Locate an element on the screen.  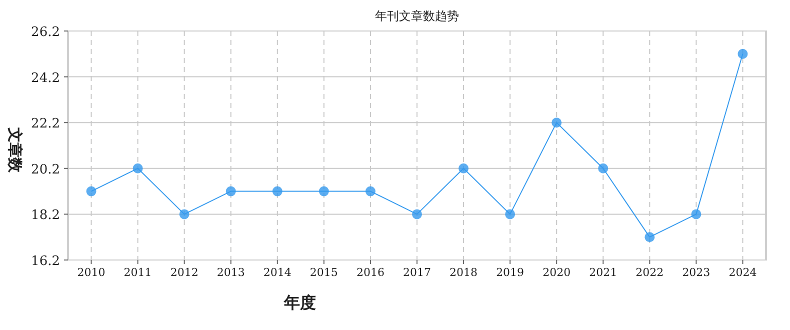
x-tick-label: 2011 is located at coordinates (138, 272).